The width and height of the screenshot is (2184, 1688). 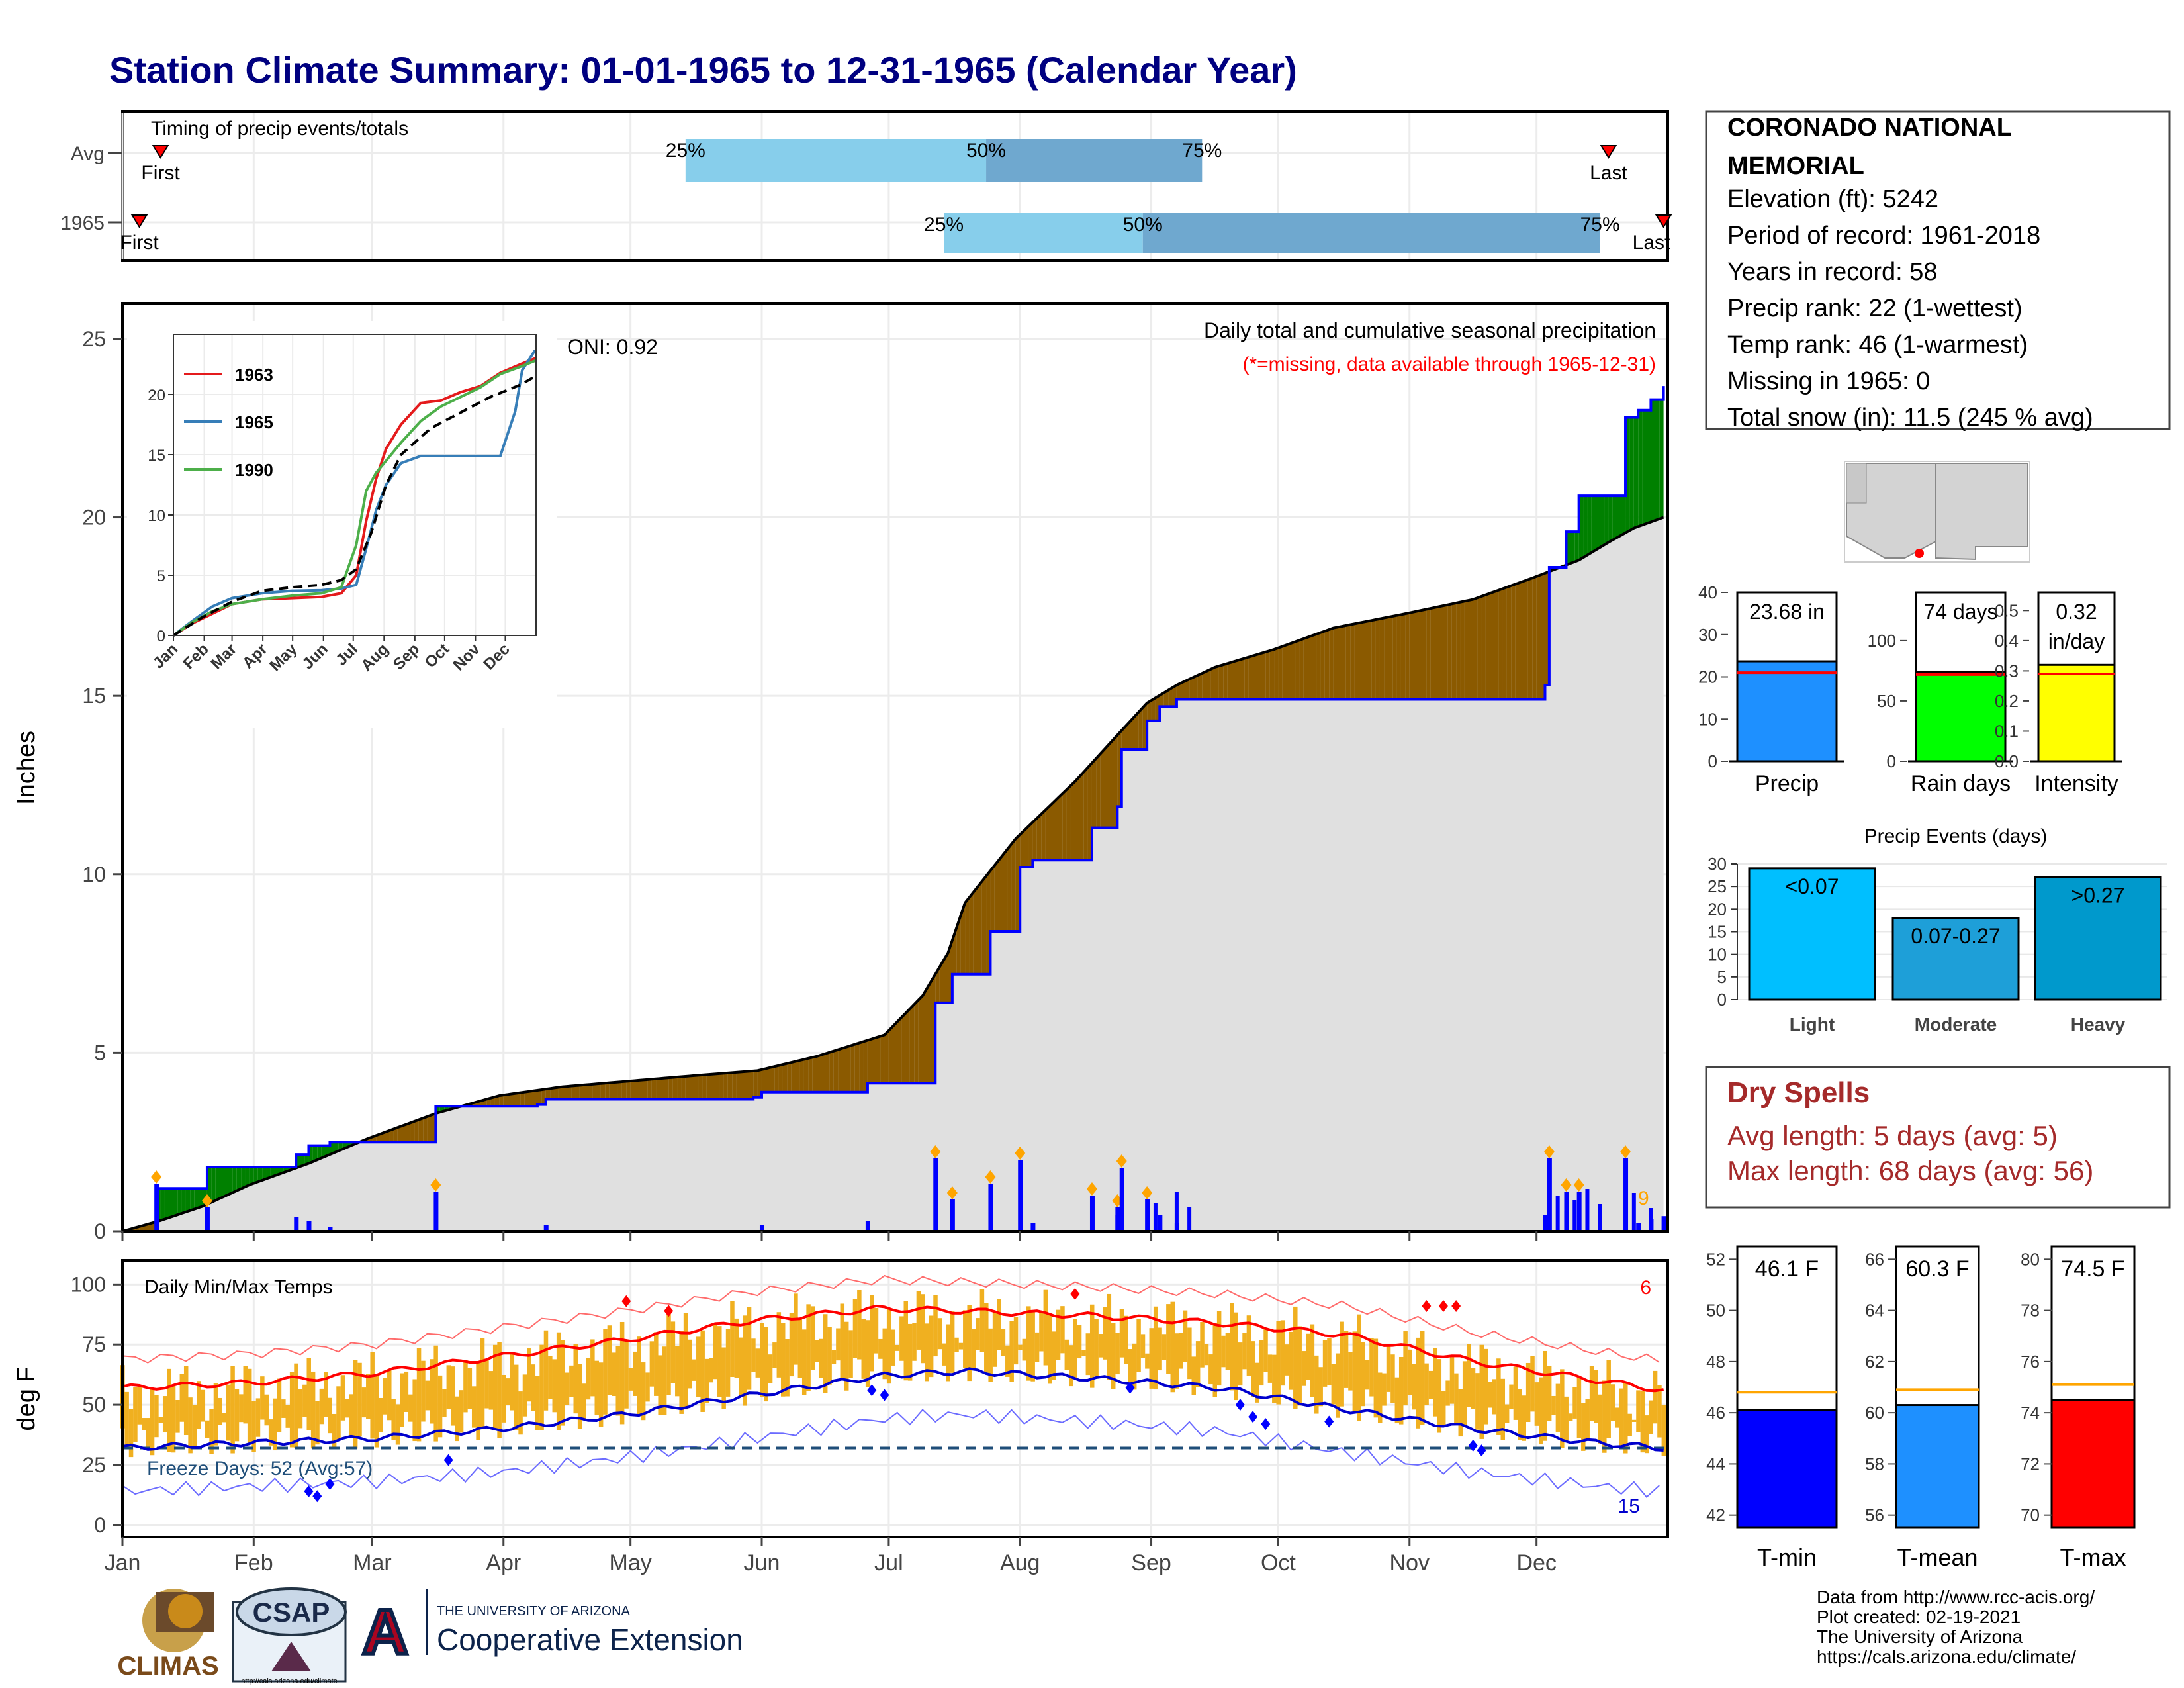 I want to click on avg-max-temp-line, so click(x=893, y=1348).